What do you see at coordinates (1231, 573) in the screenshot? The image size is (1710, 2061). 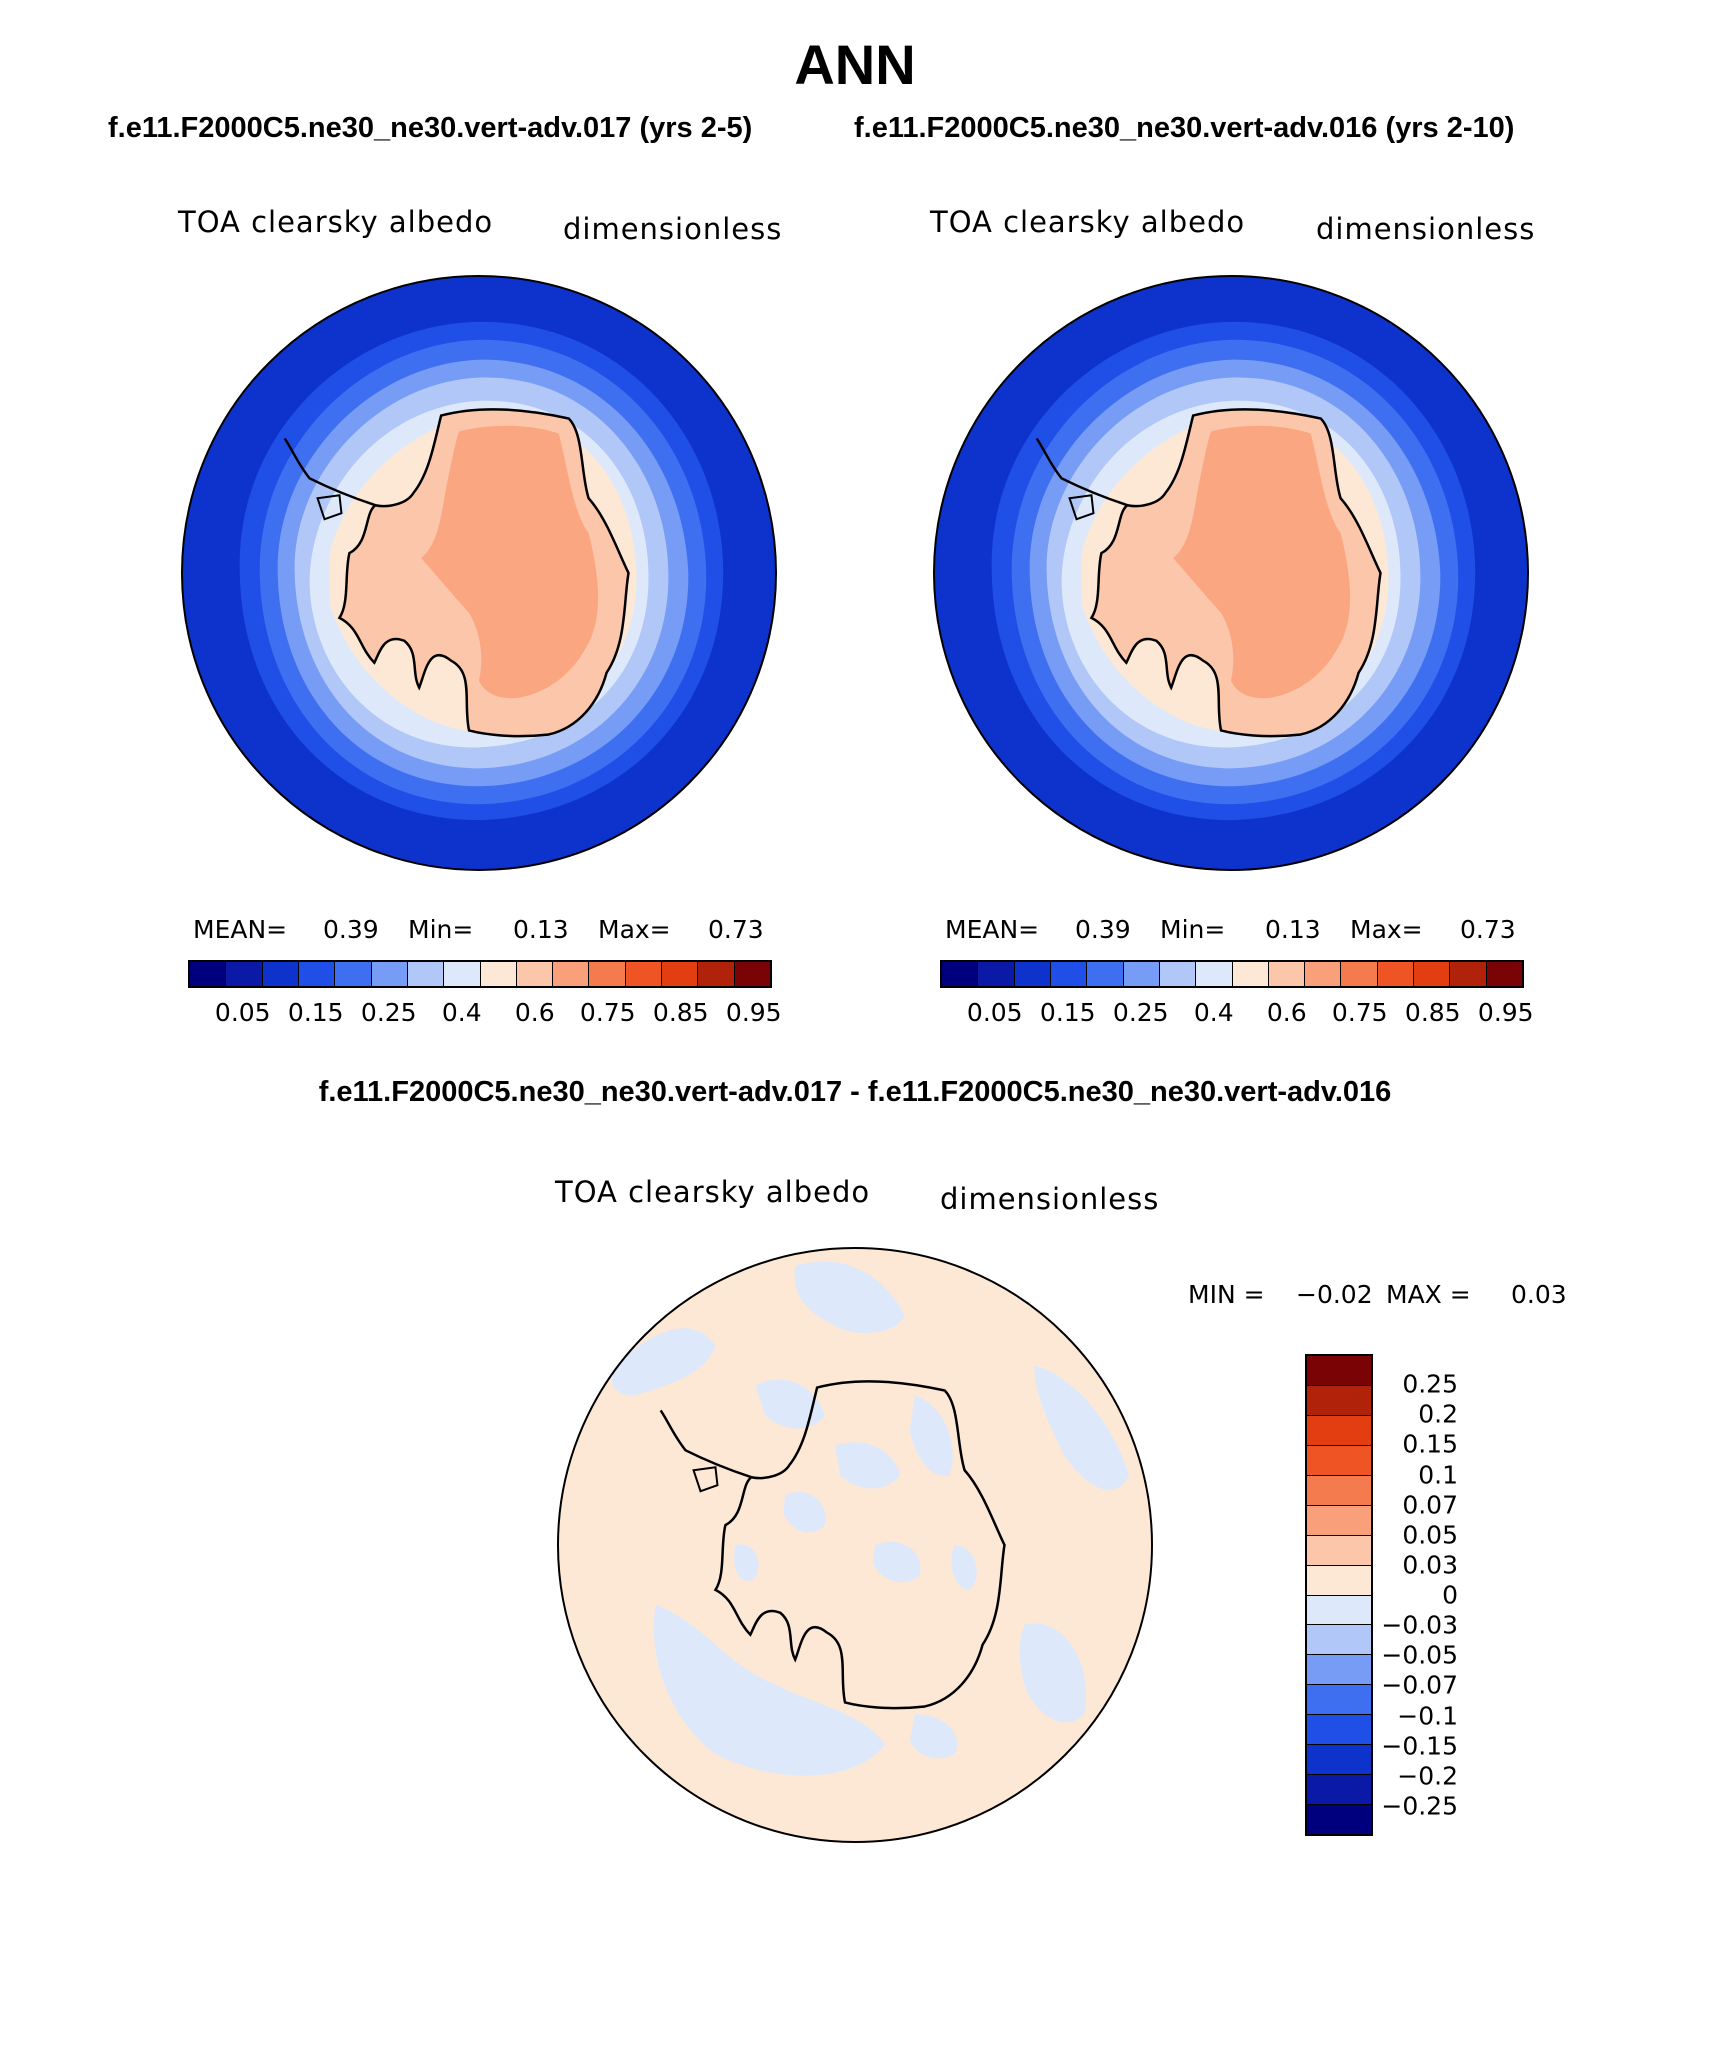 I see `panel2-map` at bounding box center [1231, 573].